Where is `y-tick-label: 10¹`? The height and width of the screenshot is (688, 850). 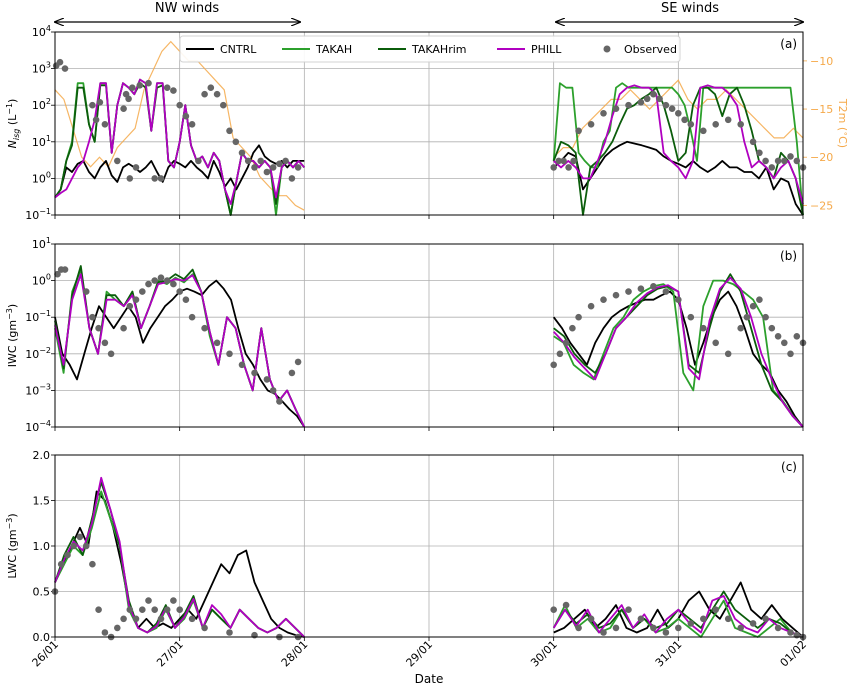
y-tick-label: 10¹ is located at coordinates (41, 141).